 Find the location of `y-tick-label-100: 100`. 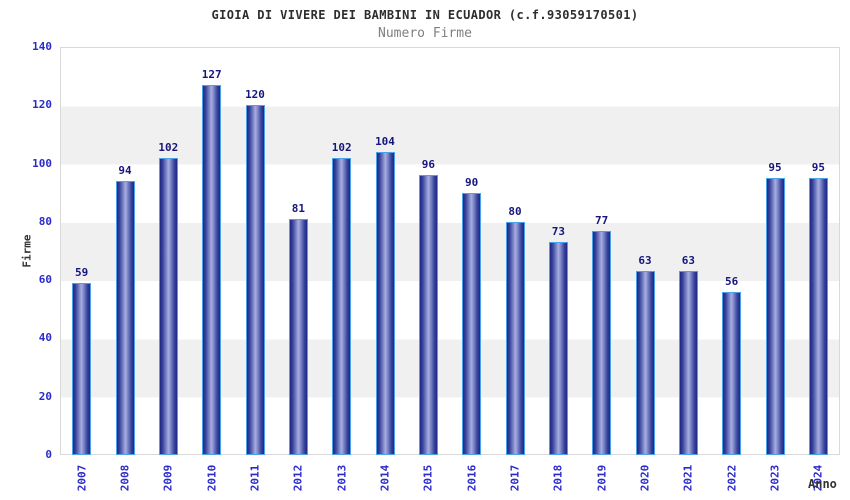

y-tick-label-100: 100 is located at coordinates (42, 163).